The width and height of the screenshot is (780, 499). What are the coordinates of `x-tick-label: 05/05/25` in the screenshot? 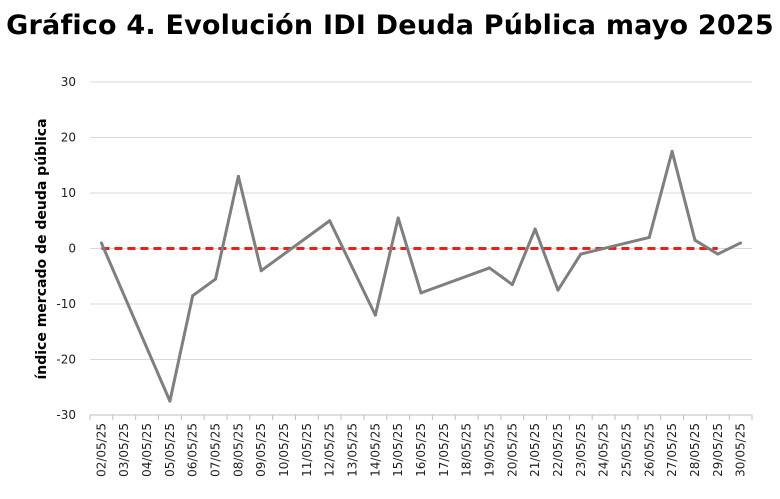 It's located at (170, 450).